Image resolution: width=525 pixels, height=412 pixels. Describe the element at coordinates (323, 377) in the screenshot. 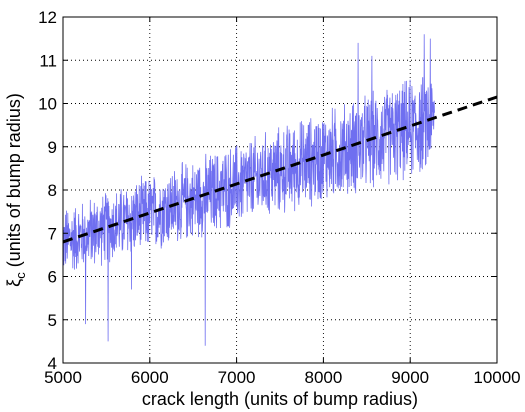

I see `x-tick-label: 8000` at that location.